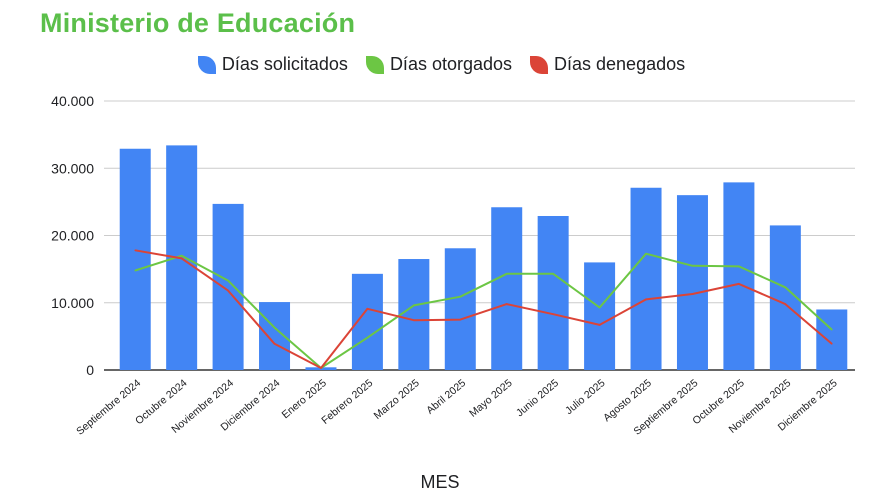 The height and width of the screenshot is (498, 883). I want to click on legend-swatch-denegados, so click(539, 64).